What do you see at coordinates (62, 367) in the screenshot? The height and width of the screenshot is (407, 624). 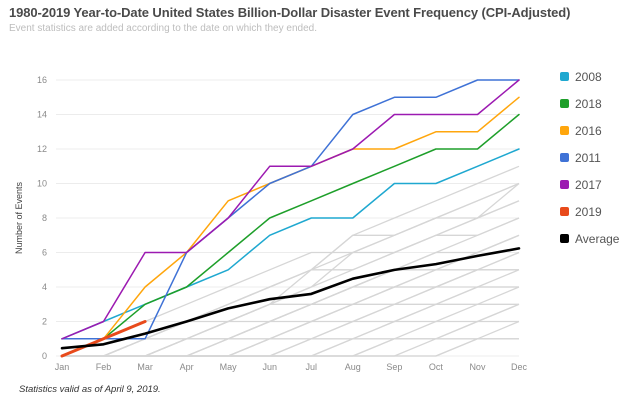 I see `x-tick-label: Jan` at bounding box center [62, 367].